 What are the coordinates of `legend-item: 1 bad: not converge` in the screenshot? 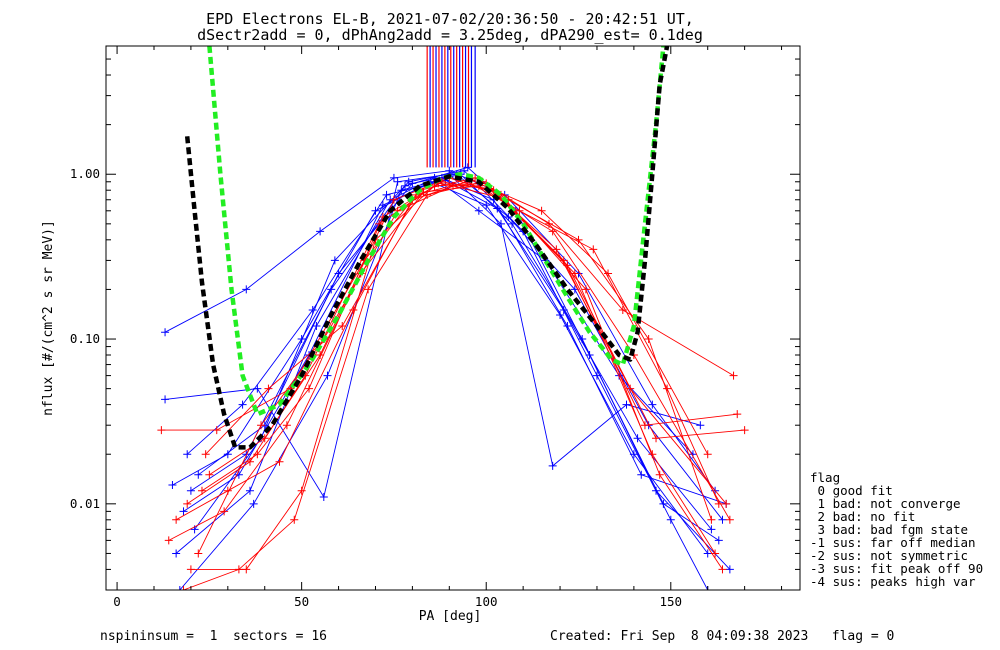 It's located at (885, 503).